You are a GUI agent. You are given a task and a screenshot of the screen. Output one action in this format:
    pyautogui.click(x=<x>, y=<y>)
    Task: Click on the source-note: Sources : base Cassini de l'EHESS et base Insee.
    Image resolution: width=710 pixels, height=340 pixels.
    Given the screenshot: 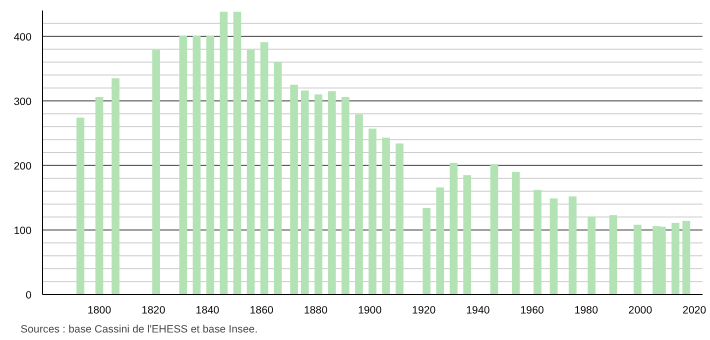 What is the action you would take?
    pyautogui.click(x=139, y=330)
    